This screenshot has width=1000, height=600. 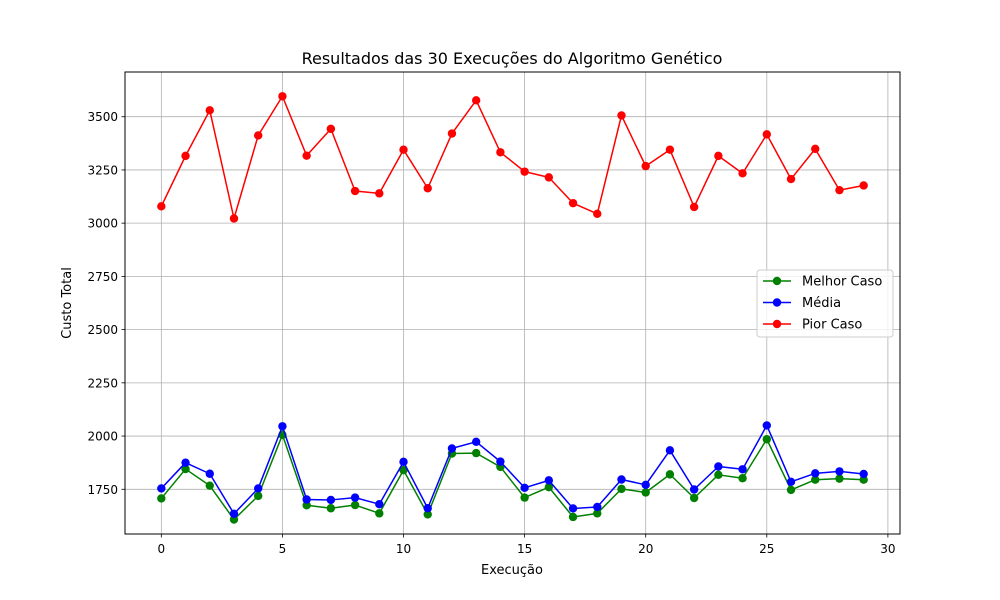 What do you see at coordinates (887, 549) in the screenshot?
I see `x-tick-label: 30` at bounding box center [887, 549].